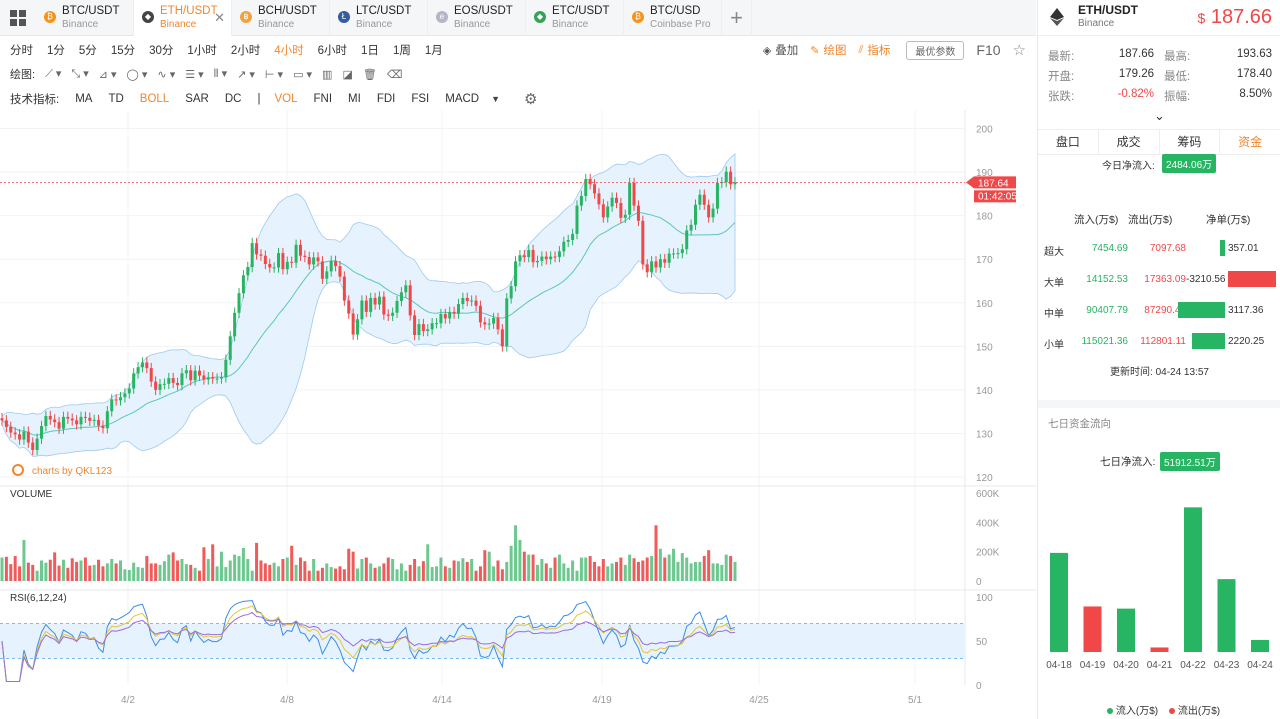 This screenshot has width=1280, height=719. What do you see at coordinates (286, 99) in the screenshot?
I see `indicator-vol: VOL` at bounding box center [286, 99].